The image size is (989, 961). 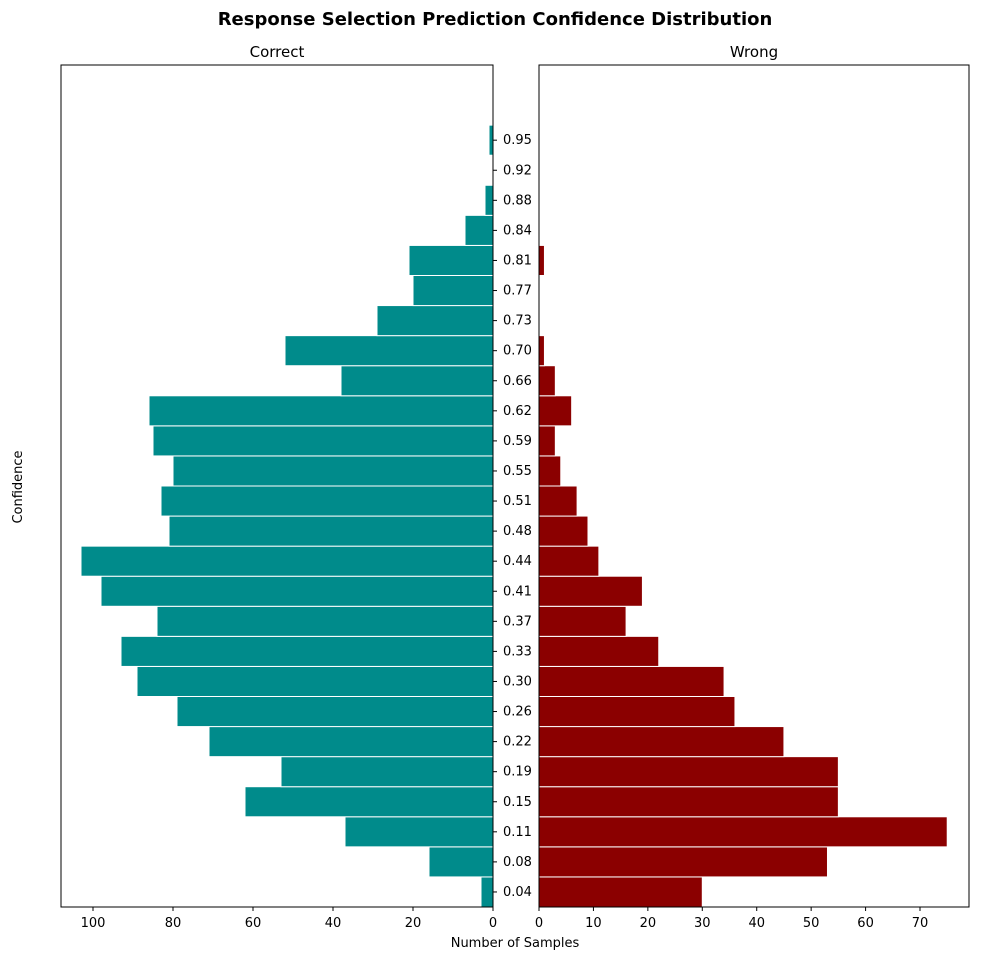 What do you see at coordinates (517, 712) in the screenshot?
I see `y-tick-label-6: 0.26` at bounding box center [517, 712].